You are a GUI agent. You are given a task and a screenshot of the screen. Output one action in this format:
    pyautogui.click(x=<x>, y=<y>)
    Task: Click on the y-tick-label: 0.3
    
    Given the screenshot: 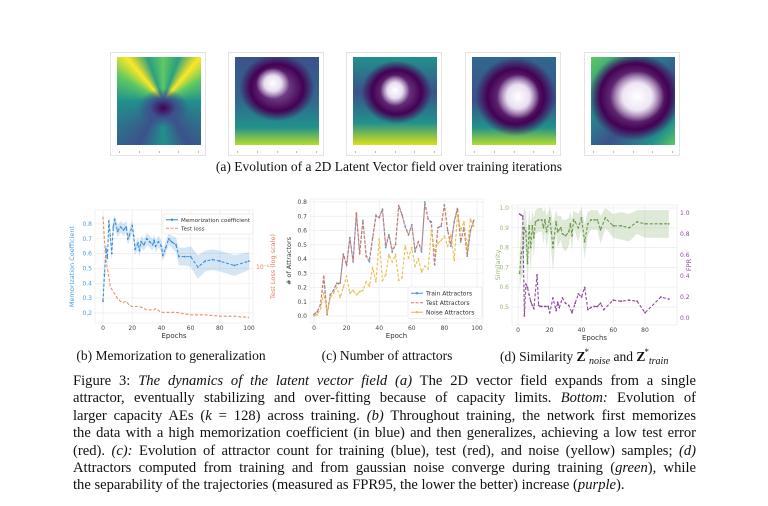 What is the action you would take?
    pyautogui.click(x=302, y=273)
    